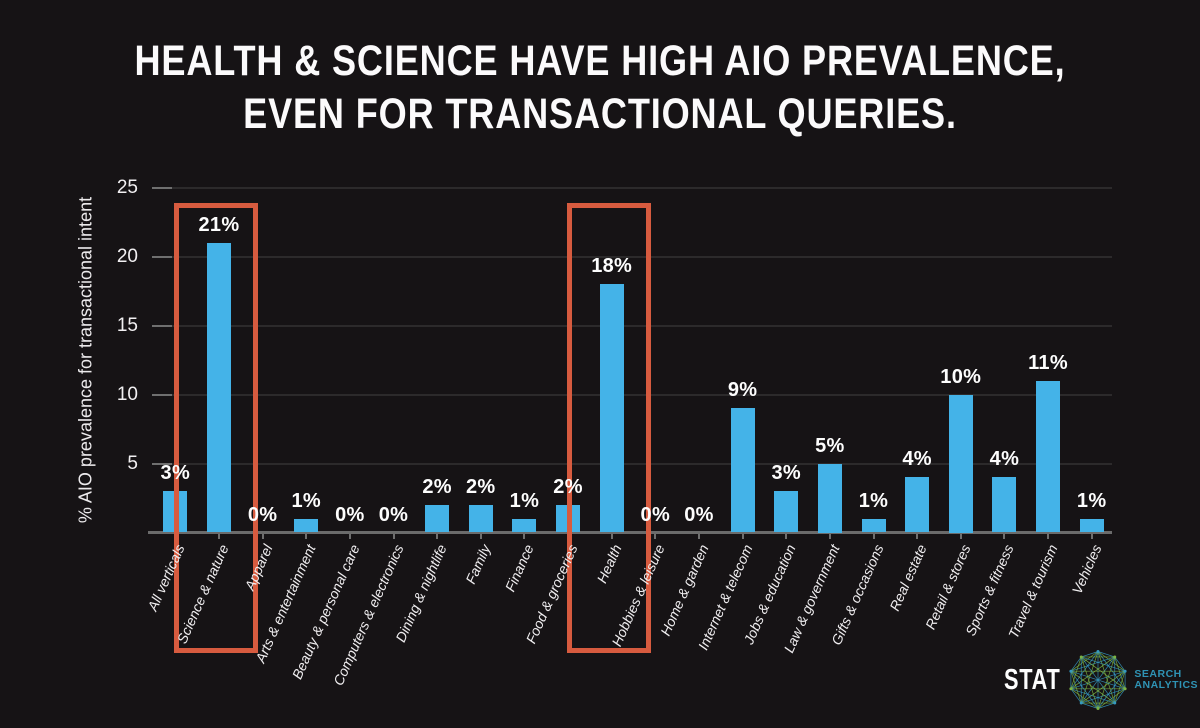  I want to click on bar-value-label-retail-stores: 10%, so click(961, 376).